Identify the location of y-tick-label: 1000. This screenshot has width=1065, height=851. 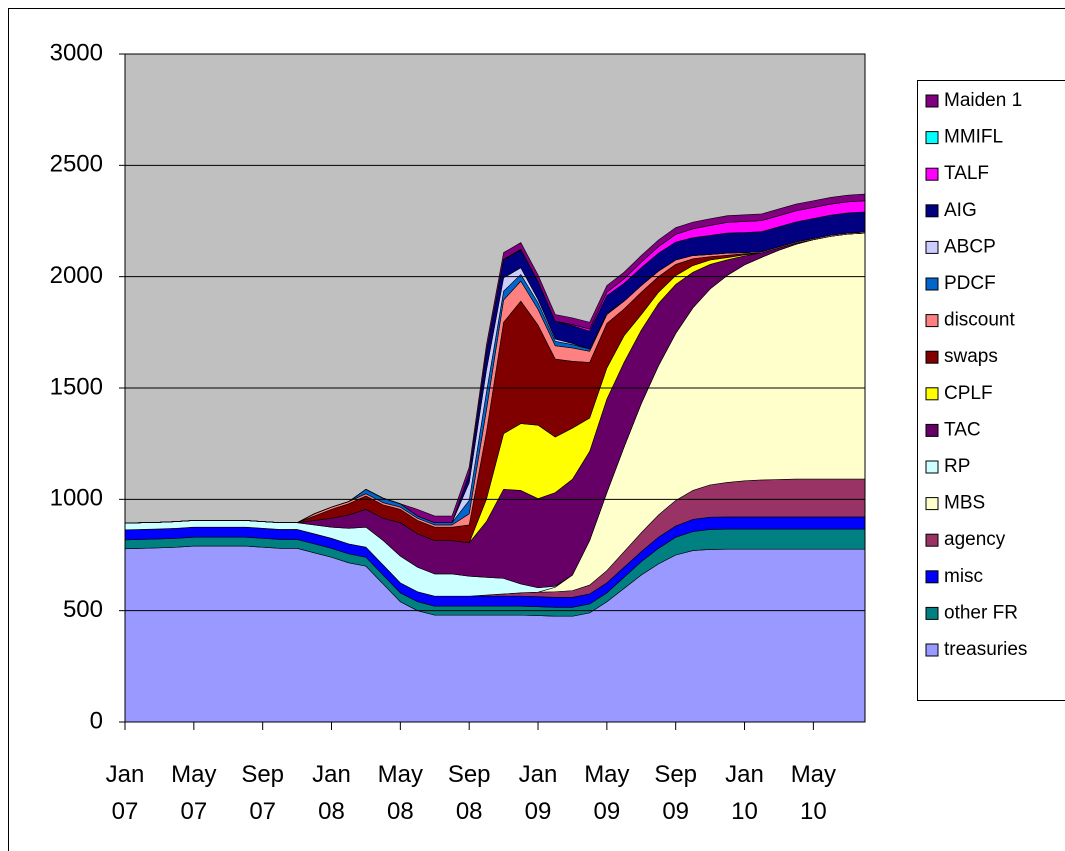
(76, 498).